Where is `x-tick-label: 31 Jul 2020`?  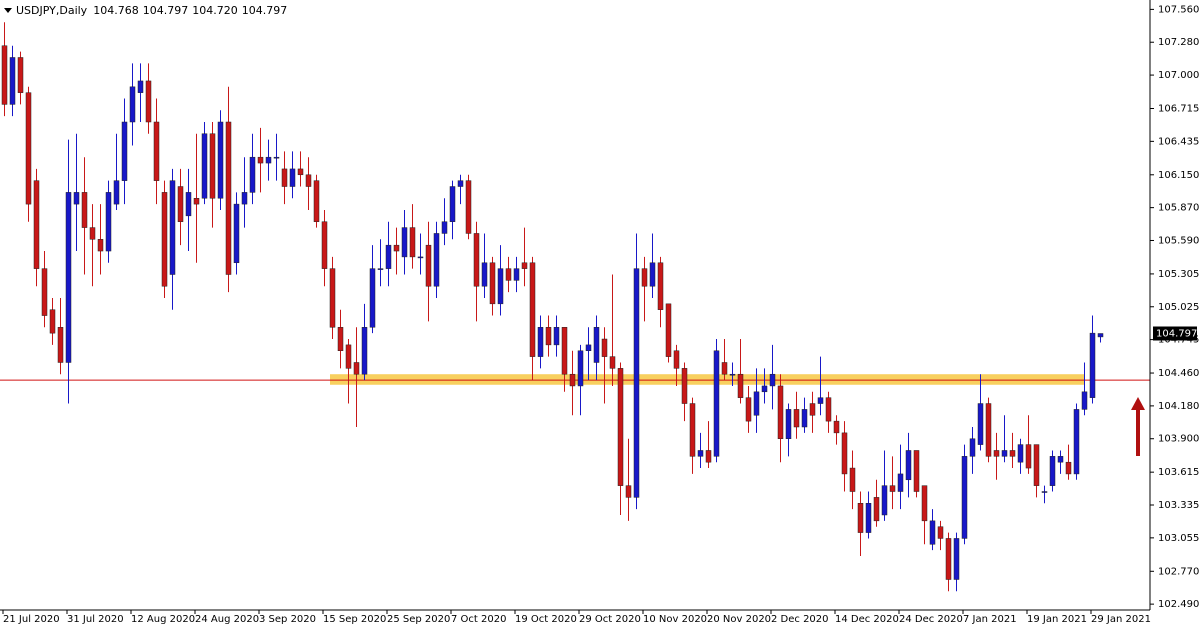
x-tick-label: 31 Jul 2020 is located at coordinates (95, 619).